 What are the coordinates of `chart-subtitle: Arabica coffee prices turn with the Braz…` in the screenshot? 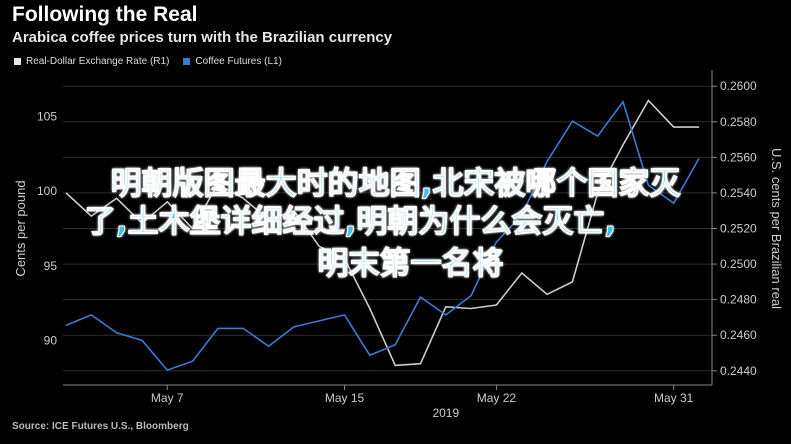 It's located at (202, 37).